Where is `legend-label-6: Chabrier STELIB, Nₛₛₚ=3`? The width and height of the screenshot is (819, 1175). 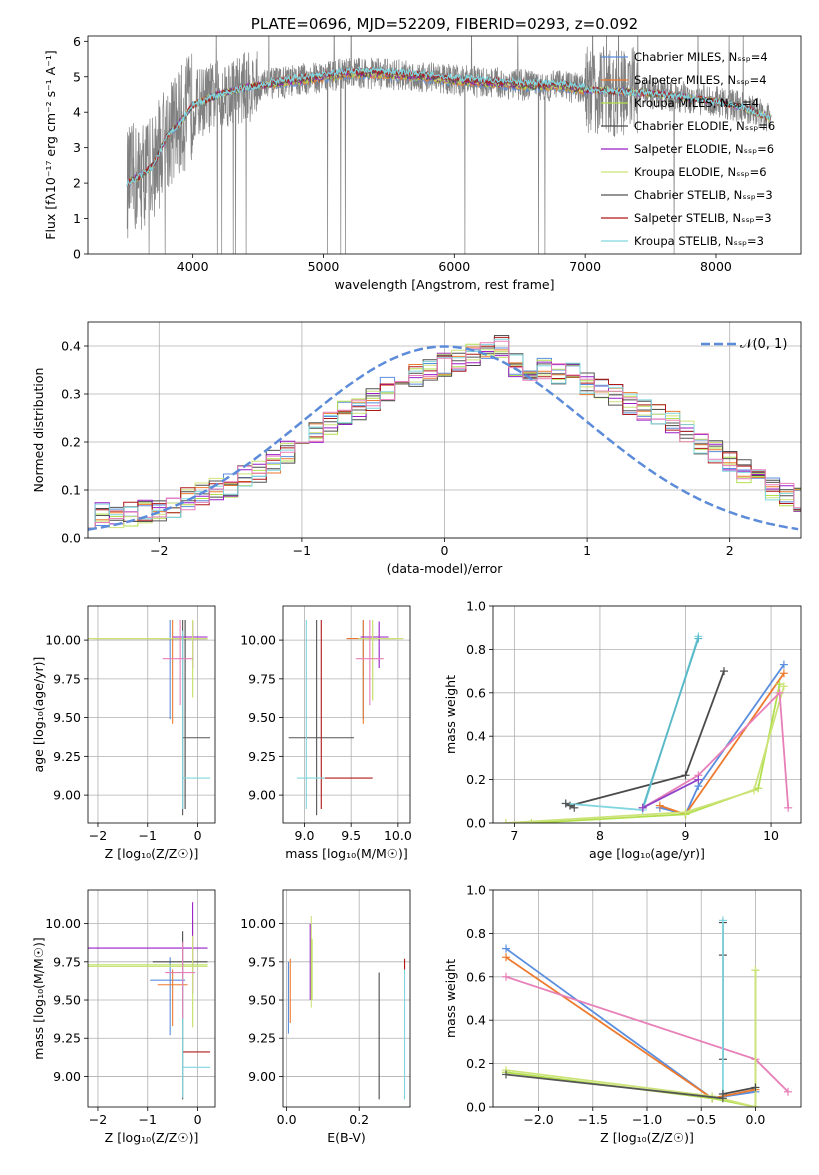 legend-label-6: Chabrier STELIB, Nₛₛₚ=3 is located at coordinates (703, 195).